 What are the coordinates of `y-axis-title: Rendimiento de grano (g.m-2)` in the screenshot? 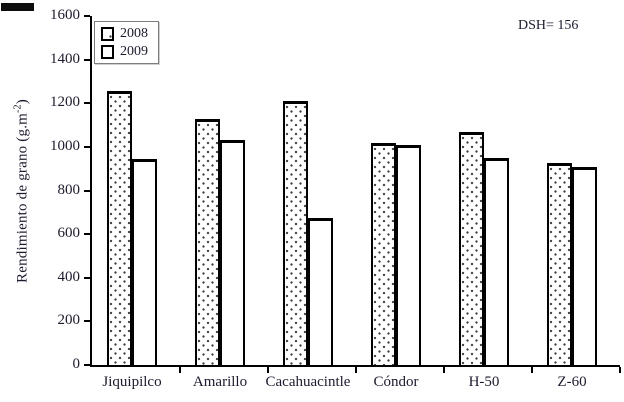 It's located at (22, 191).